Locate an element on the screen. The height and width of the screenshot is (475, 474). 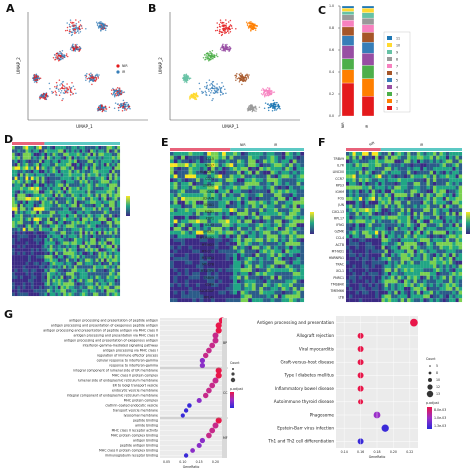
legend-label: 8 is located at coordinates (397, 60).